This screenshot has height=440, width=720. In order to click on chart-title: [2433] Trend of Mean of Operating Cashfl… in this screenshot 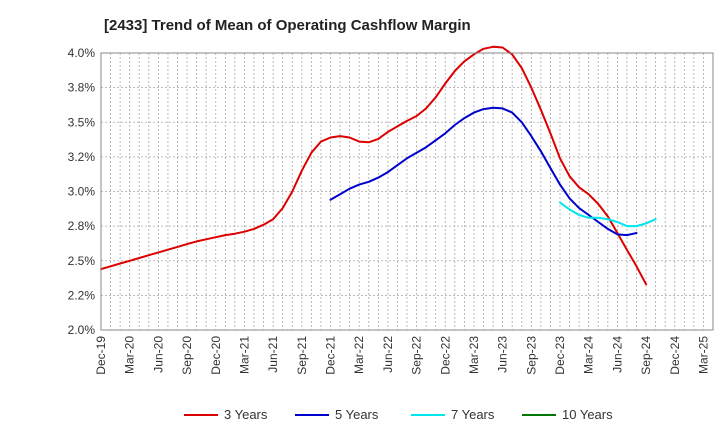, I will do `click(287, 25)`.